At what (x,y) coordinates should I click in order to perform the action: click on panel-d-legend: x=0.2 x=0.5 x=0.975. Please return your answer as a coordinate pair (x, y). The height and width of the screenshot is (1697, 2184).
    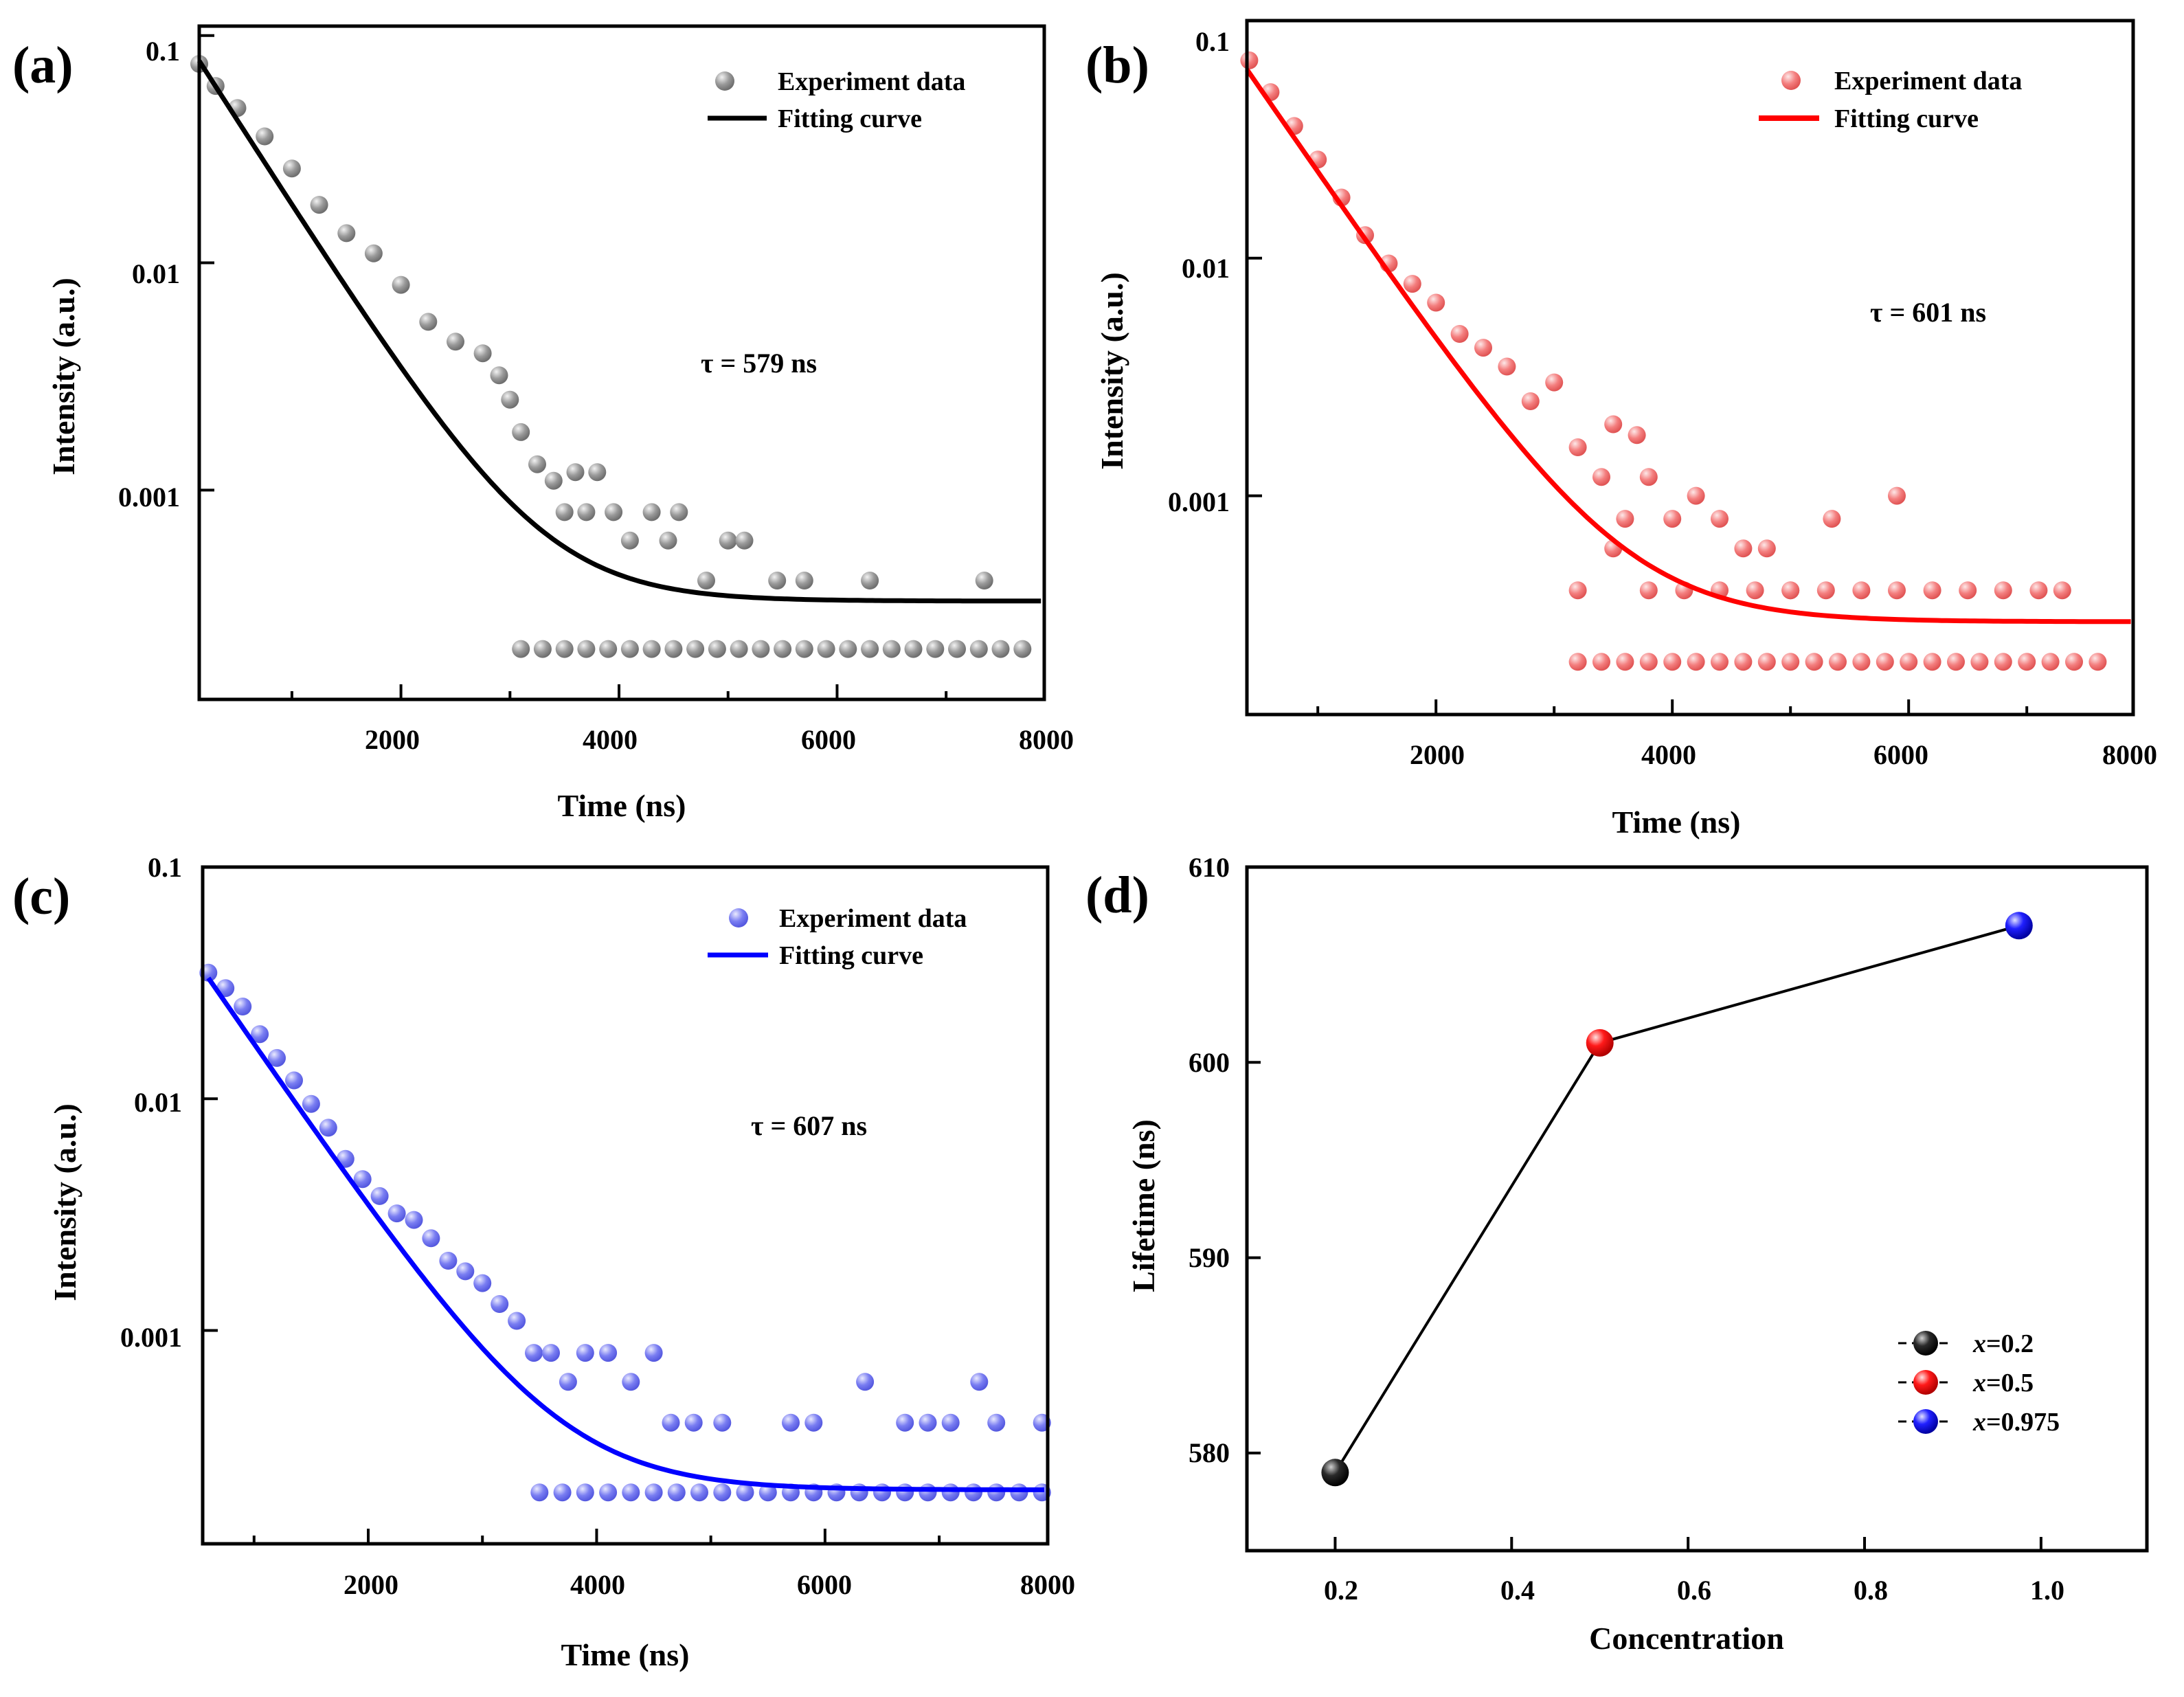
    Looking at the image, I should click on (1979, 1383).